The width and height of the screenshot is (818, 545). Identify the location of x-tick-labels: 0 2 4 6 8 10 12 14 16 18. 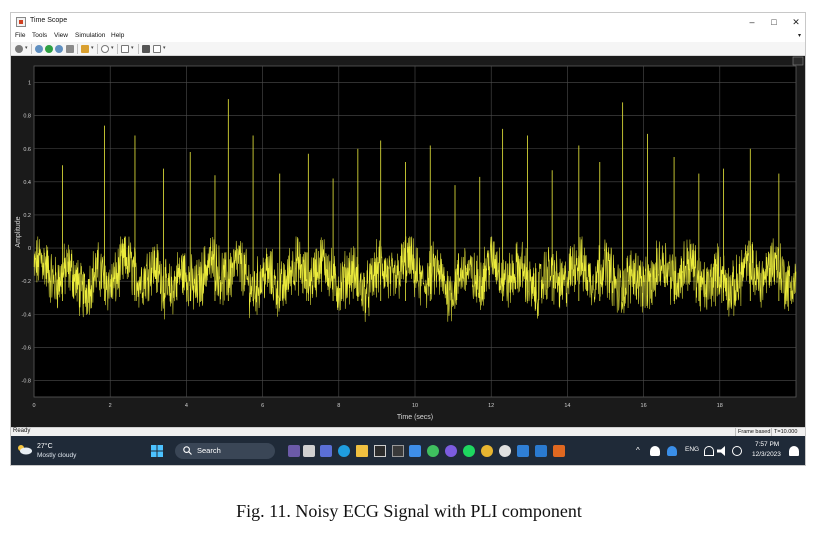
(377, 406).